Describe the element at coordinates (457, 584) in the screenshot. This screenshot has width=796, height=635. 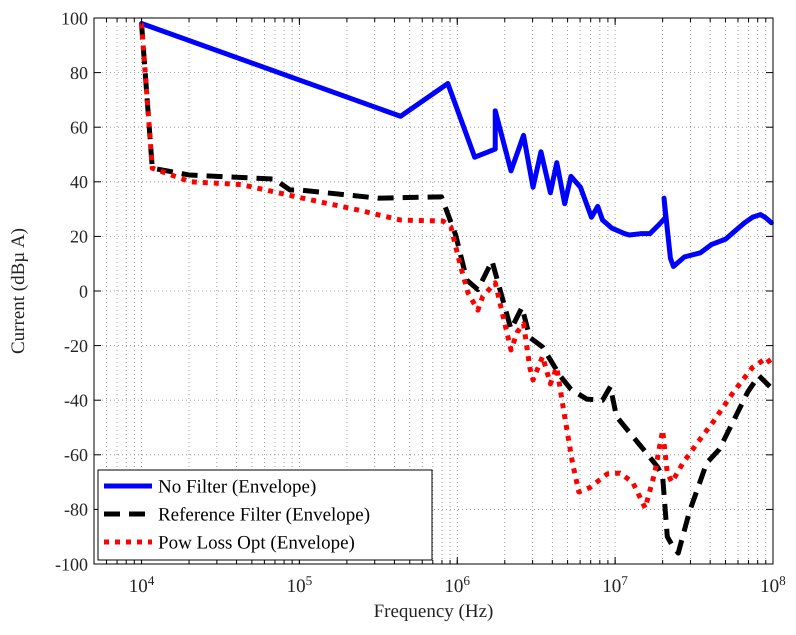
I see `x-tick-label: 10$^{6}$` at that location.